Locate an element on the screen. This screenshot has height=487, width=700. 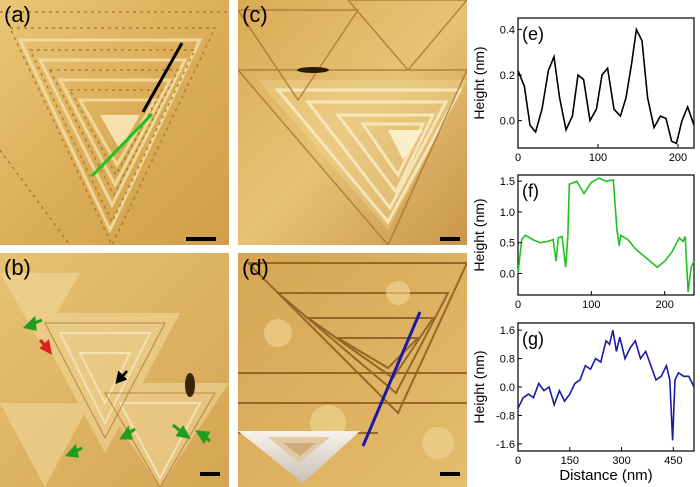
x-axis-label: Distance (nm) is located at coordinates (605, 475).